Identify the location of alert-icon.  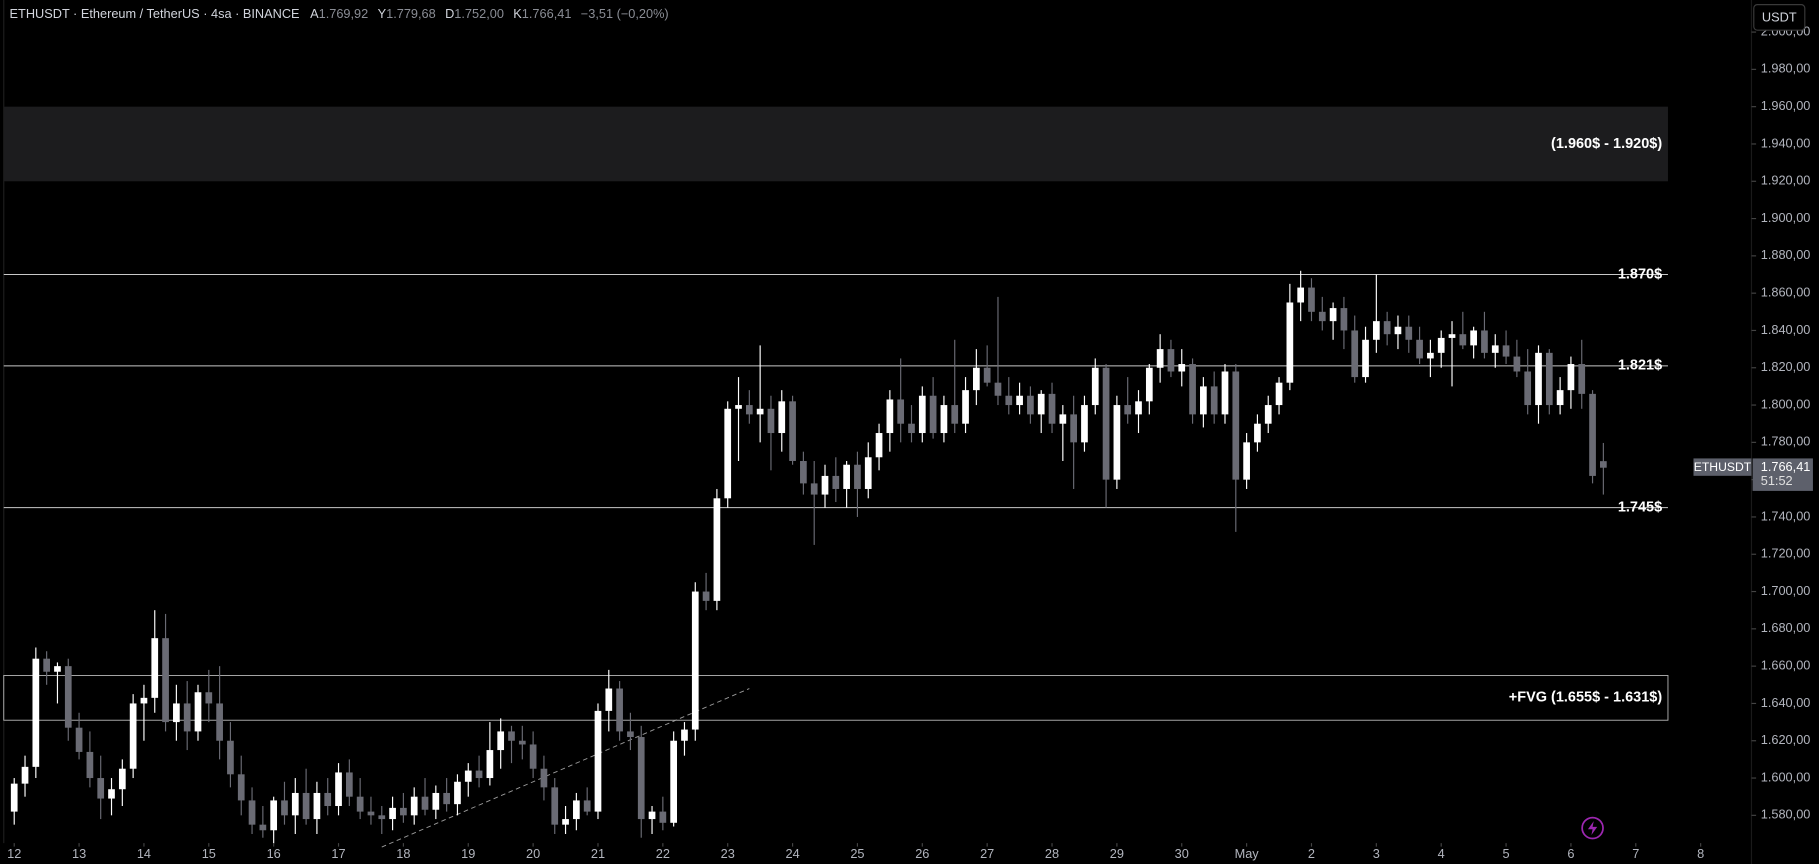
(1592, 828).